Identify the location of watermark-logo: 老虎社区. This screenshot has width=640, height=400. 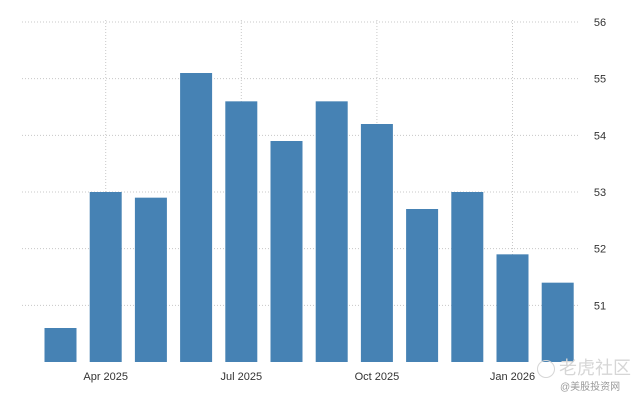
(584, 367).